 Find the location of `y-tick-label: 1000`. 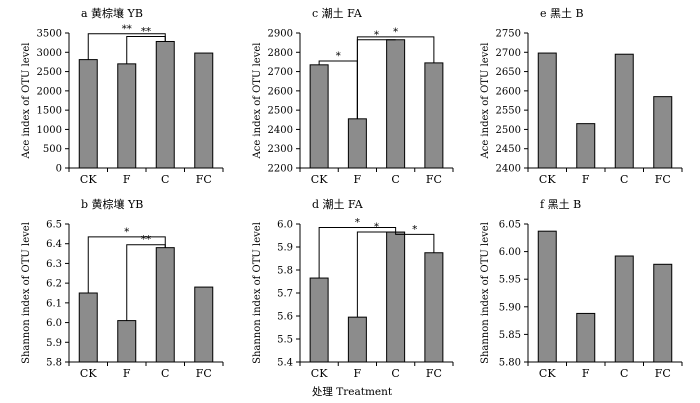

y-tick-label: 1000 is located at coordinates (49, 130).